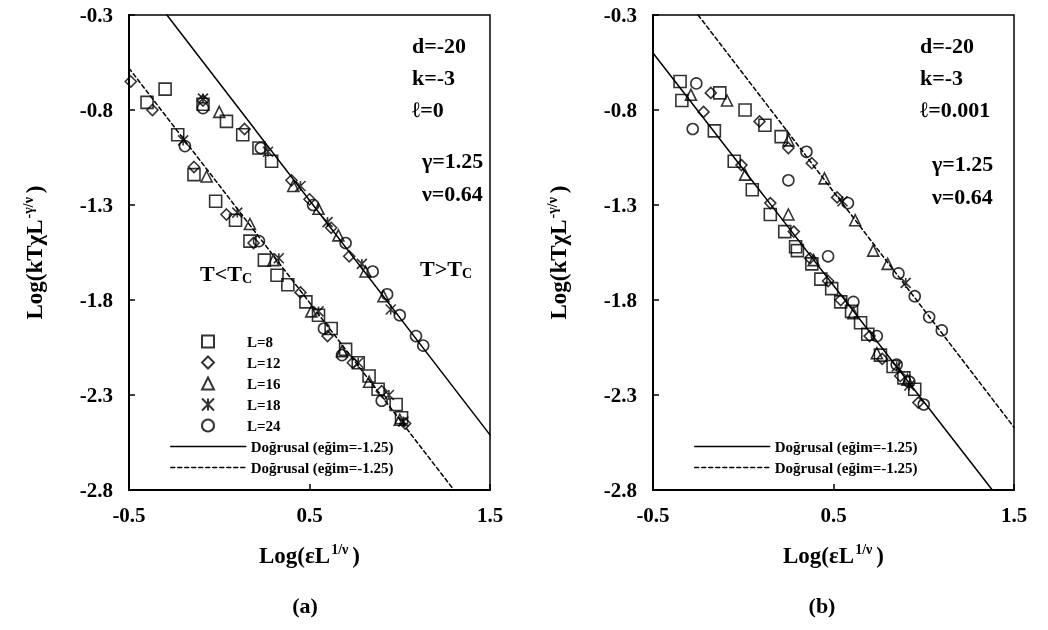 The height and width of the screenshot is (630, 1048). What do you see at coordinates (226, 273) in the screenshot?
I see `annotation: T<TC` at bounding box center [226, 273].